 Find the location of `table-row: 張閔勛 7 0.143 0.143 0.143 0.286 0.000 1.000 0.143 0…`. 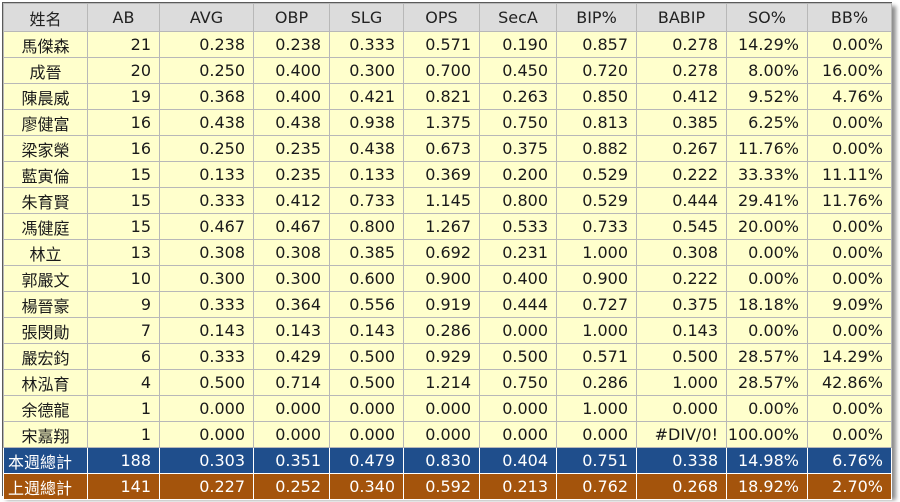

table-row: 張閔勛 7 0.143 0.143 0.143 0.286 0.000 1.000 0.143 0… is located at coordinates (447, 330).